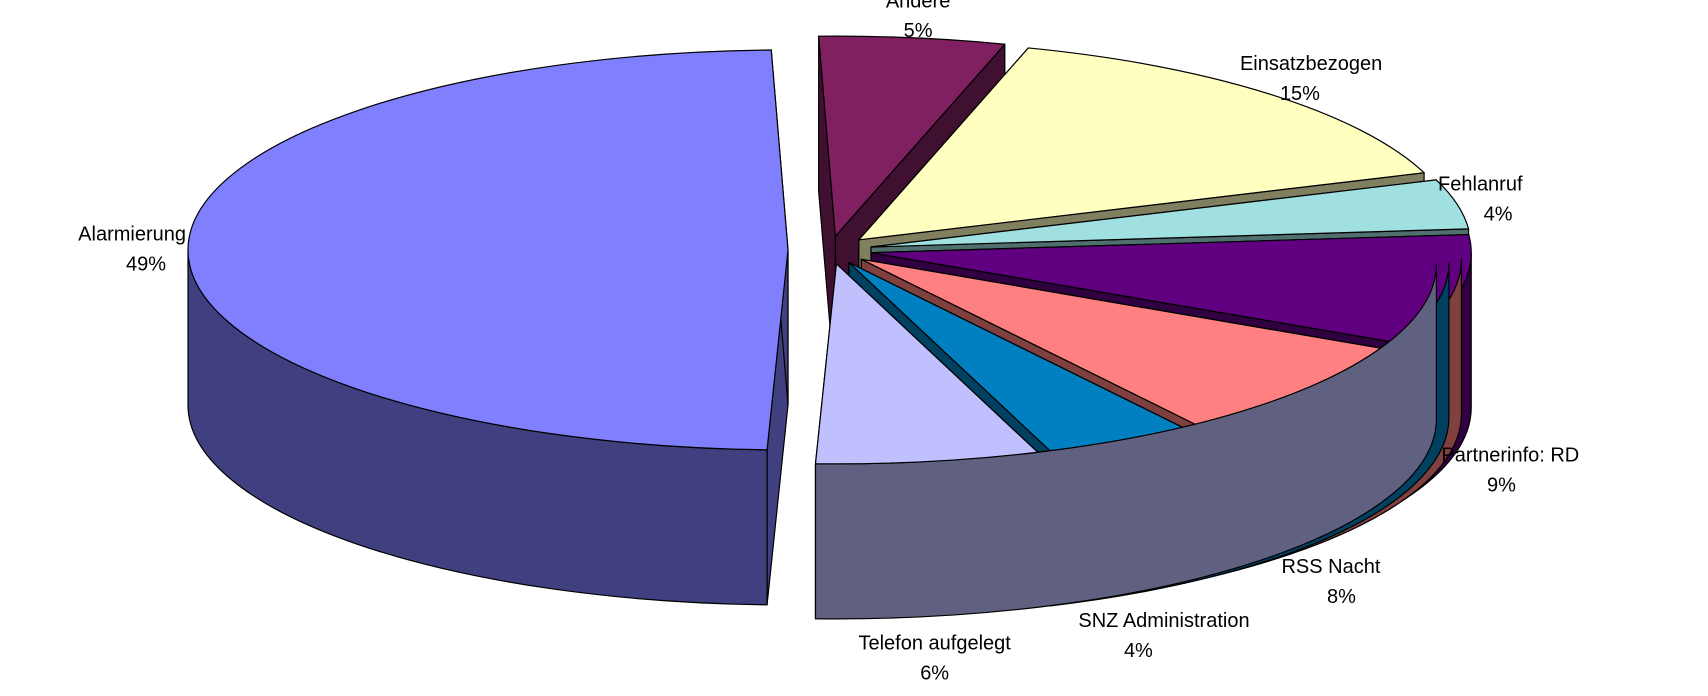  What do you see at coordinates (1311, 64) in the screenshot?
I see `slice-label: Einsatzbezogen` at bounding box center [1311, 64].